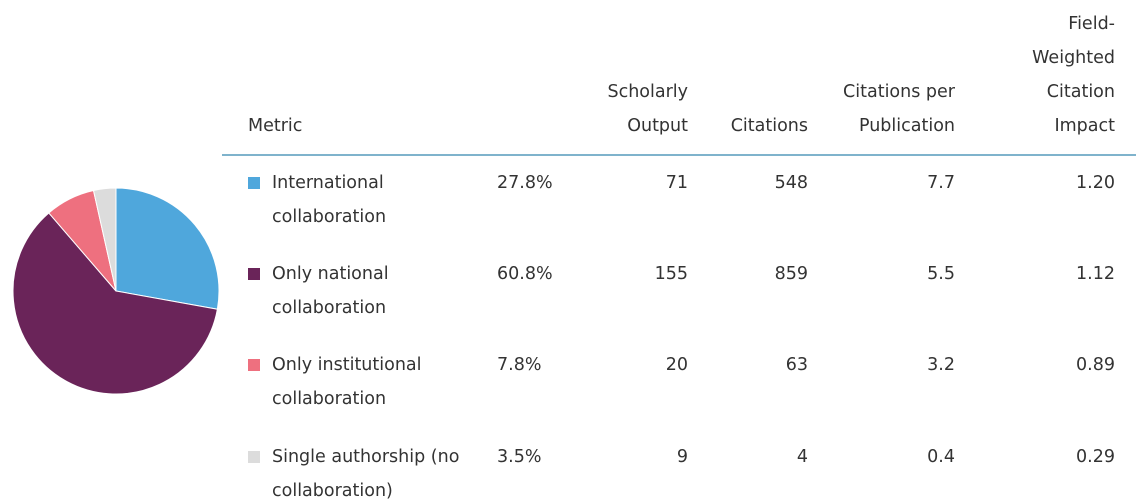 This screenshot has width=1136, height=503. I want to click on table-cell: 1.12, so click(1095, 274).